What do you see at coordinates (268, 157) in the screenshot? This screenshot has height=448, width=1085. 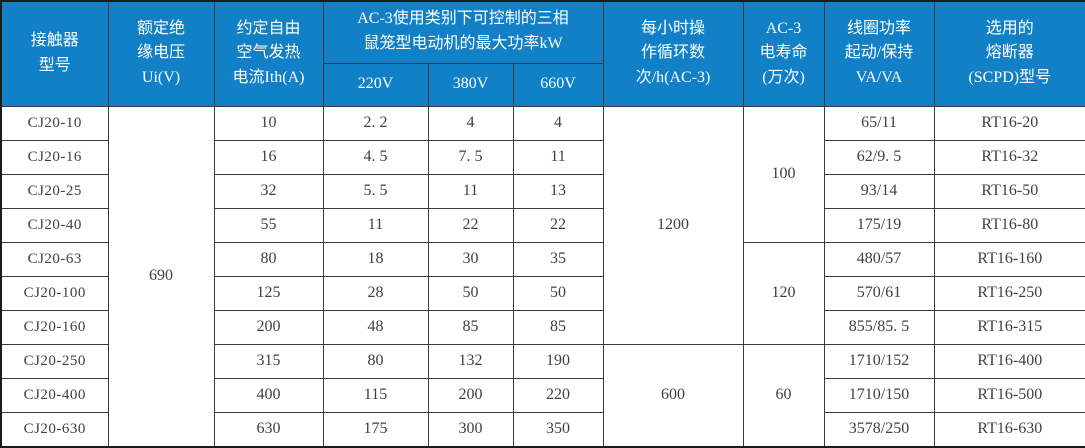 I see `ith-cell: 16` at bounding box center [268, 157].